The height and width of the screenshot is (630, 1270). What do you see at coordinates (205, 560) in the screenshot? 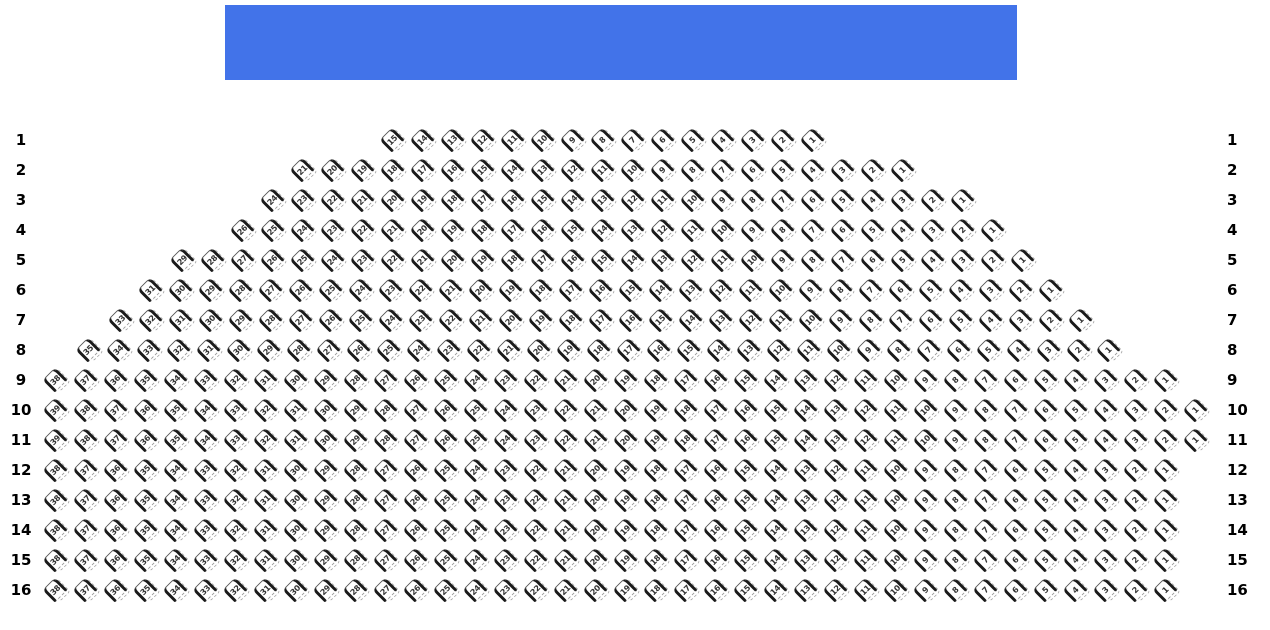
I see `seat: 33` at bounding box center [205, 560].